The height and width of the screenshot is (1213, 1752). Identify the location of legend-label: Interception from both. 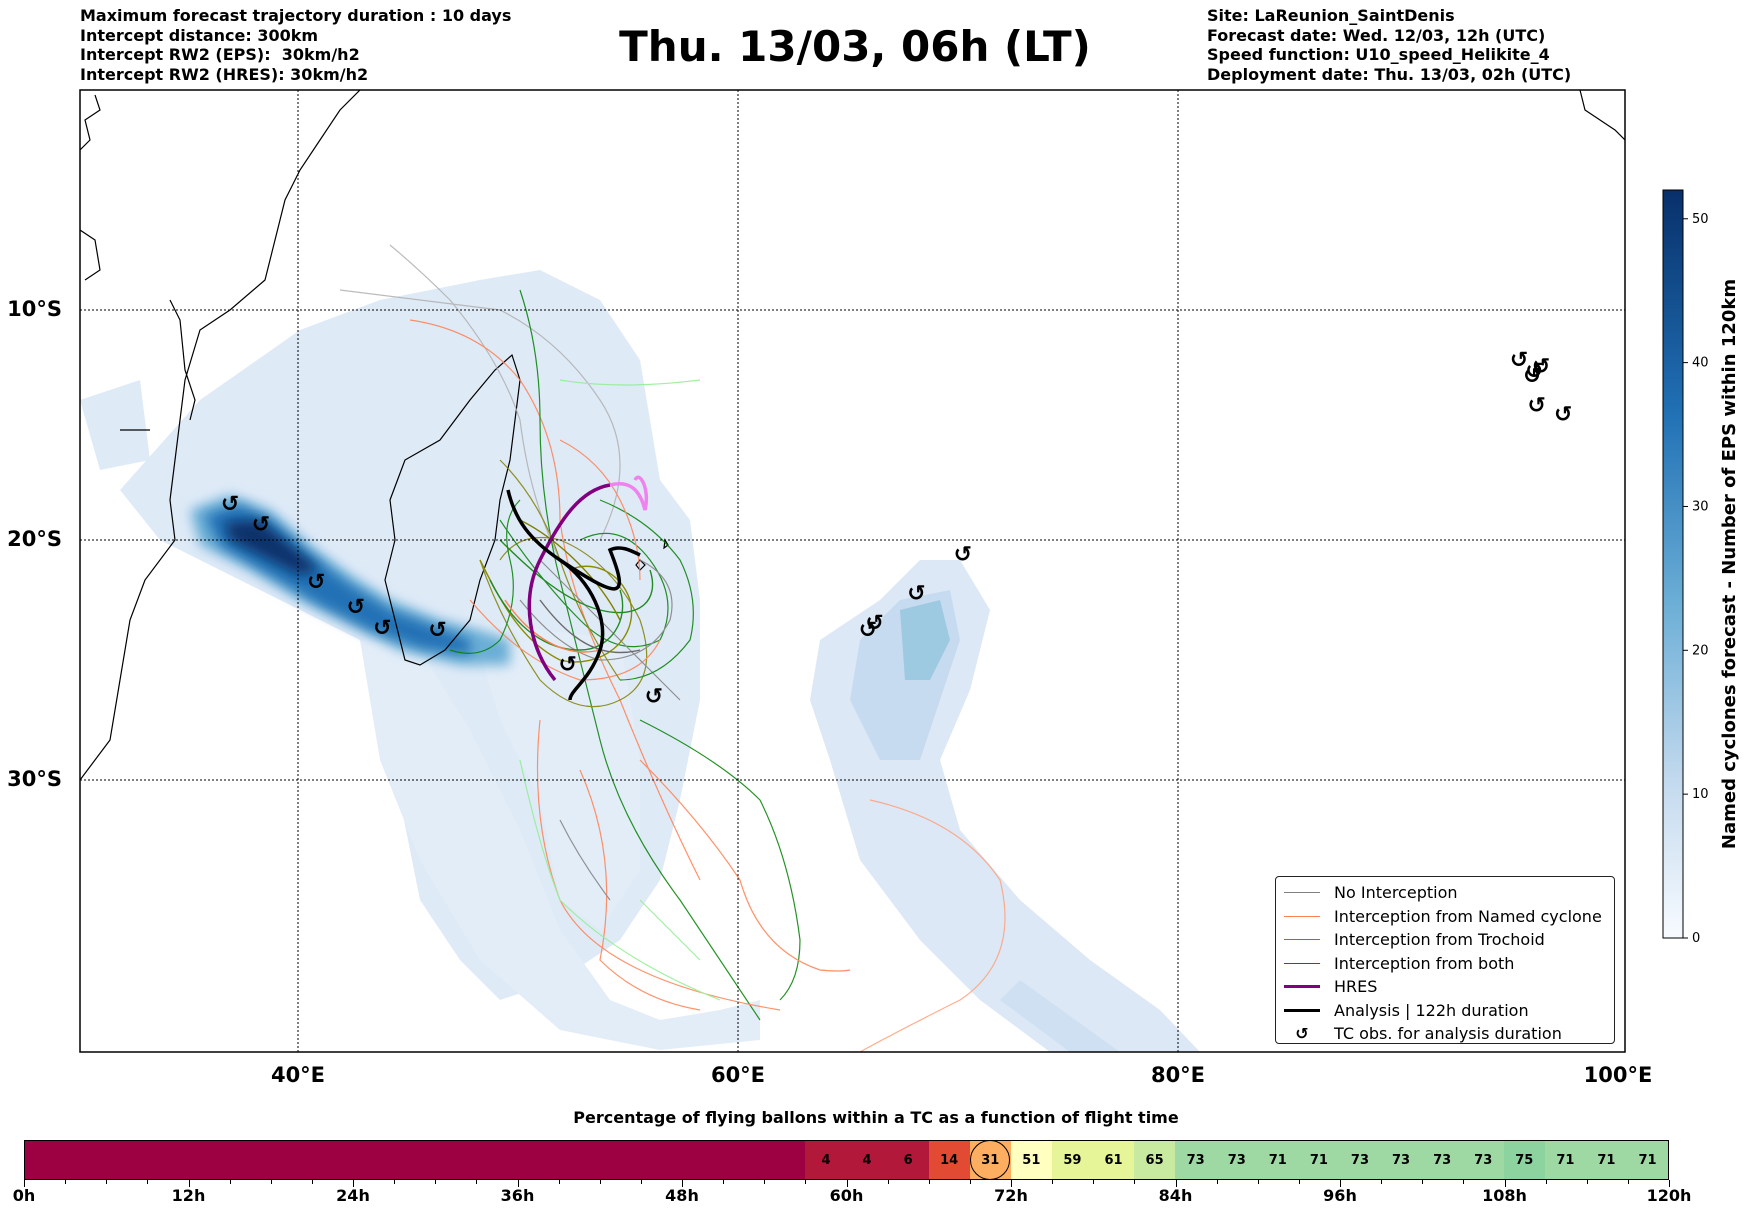
(1424, 963).